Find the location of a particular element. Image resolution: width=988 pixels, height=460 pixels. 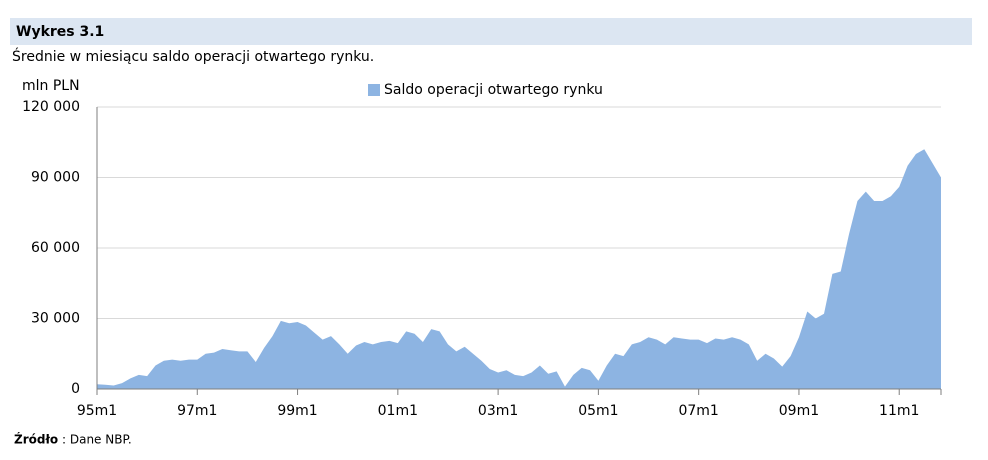

title-band is located at coordinates (491, 31).